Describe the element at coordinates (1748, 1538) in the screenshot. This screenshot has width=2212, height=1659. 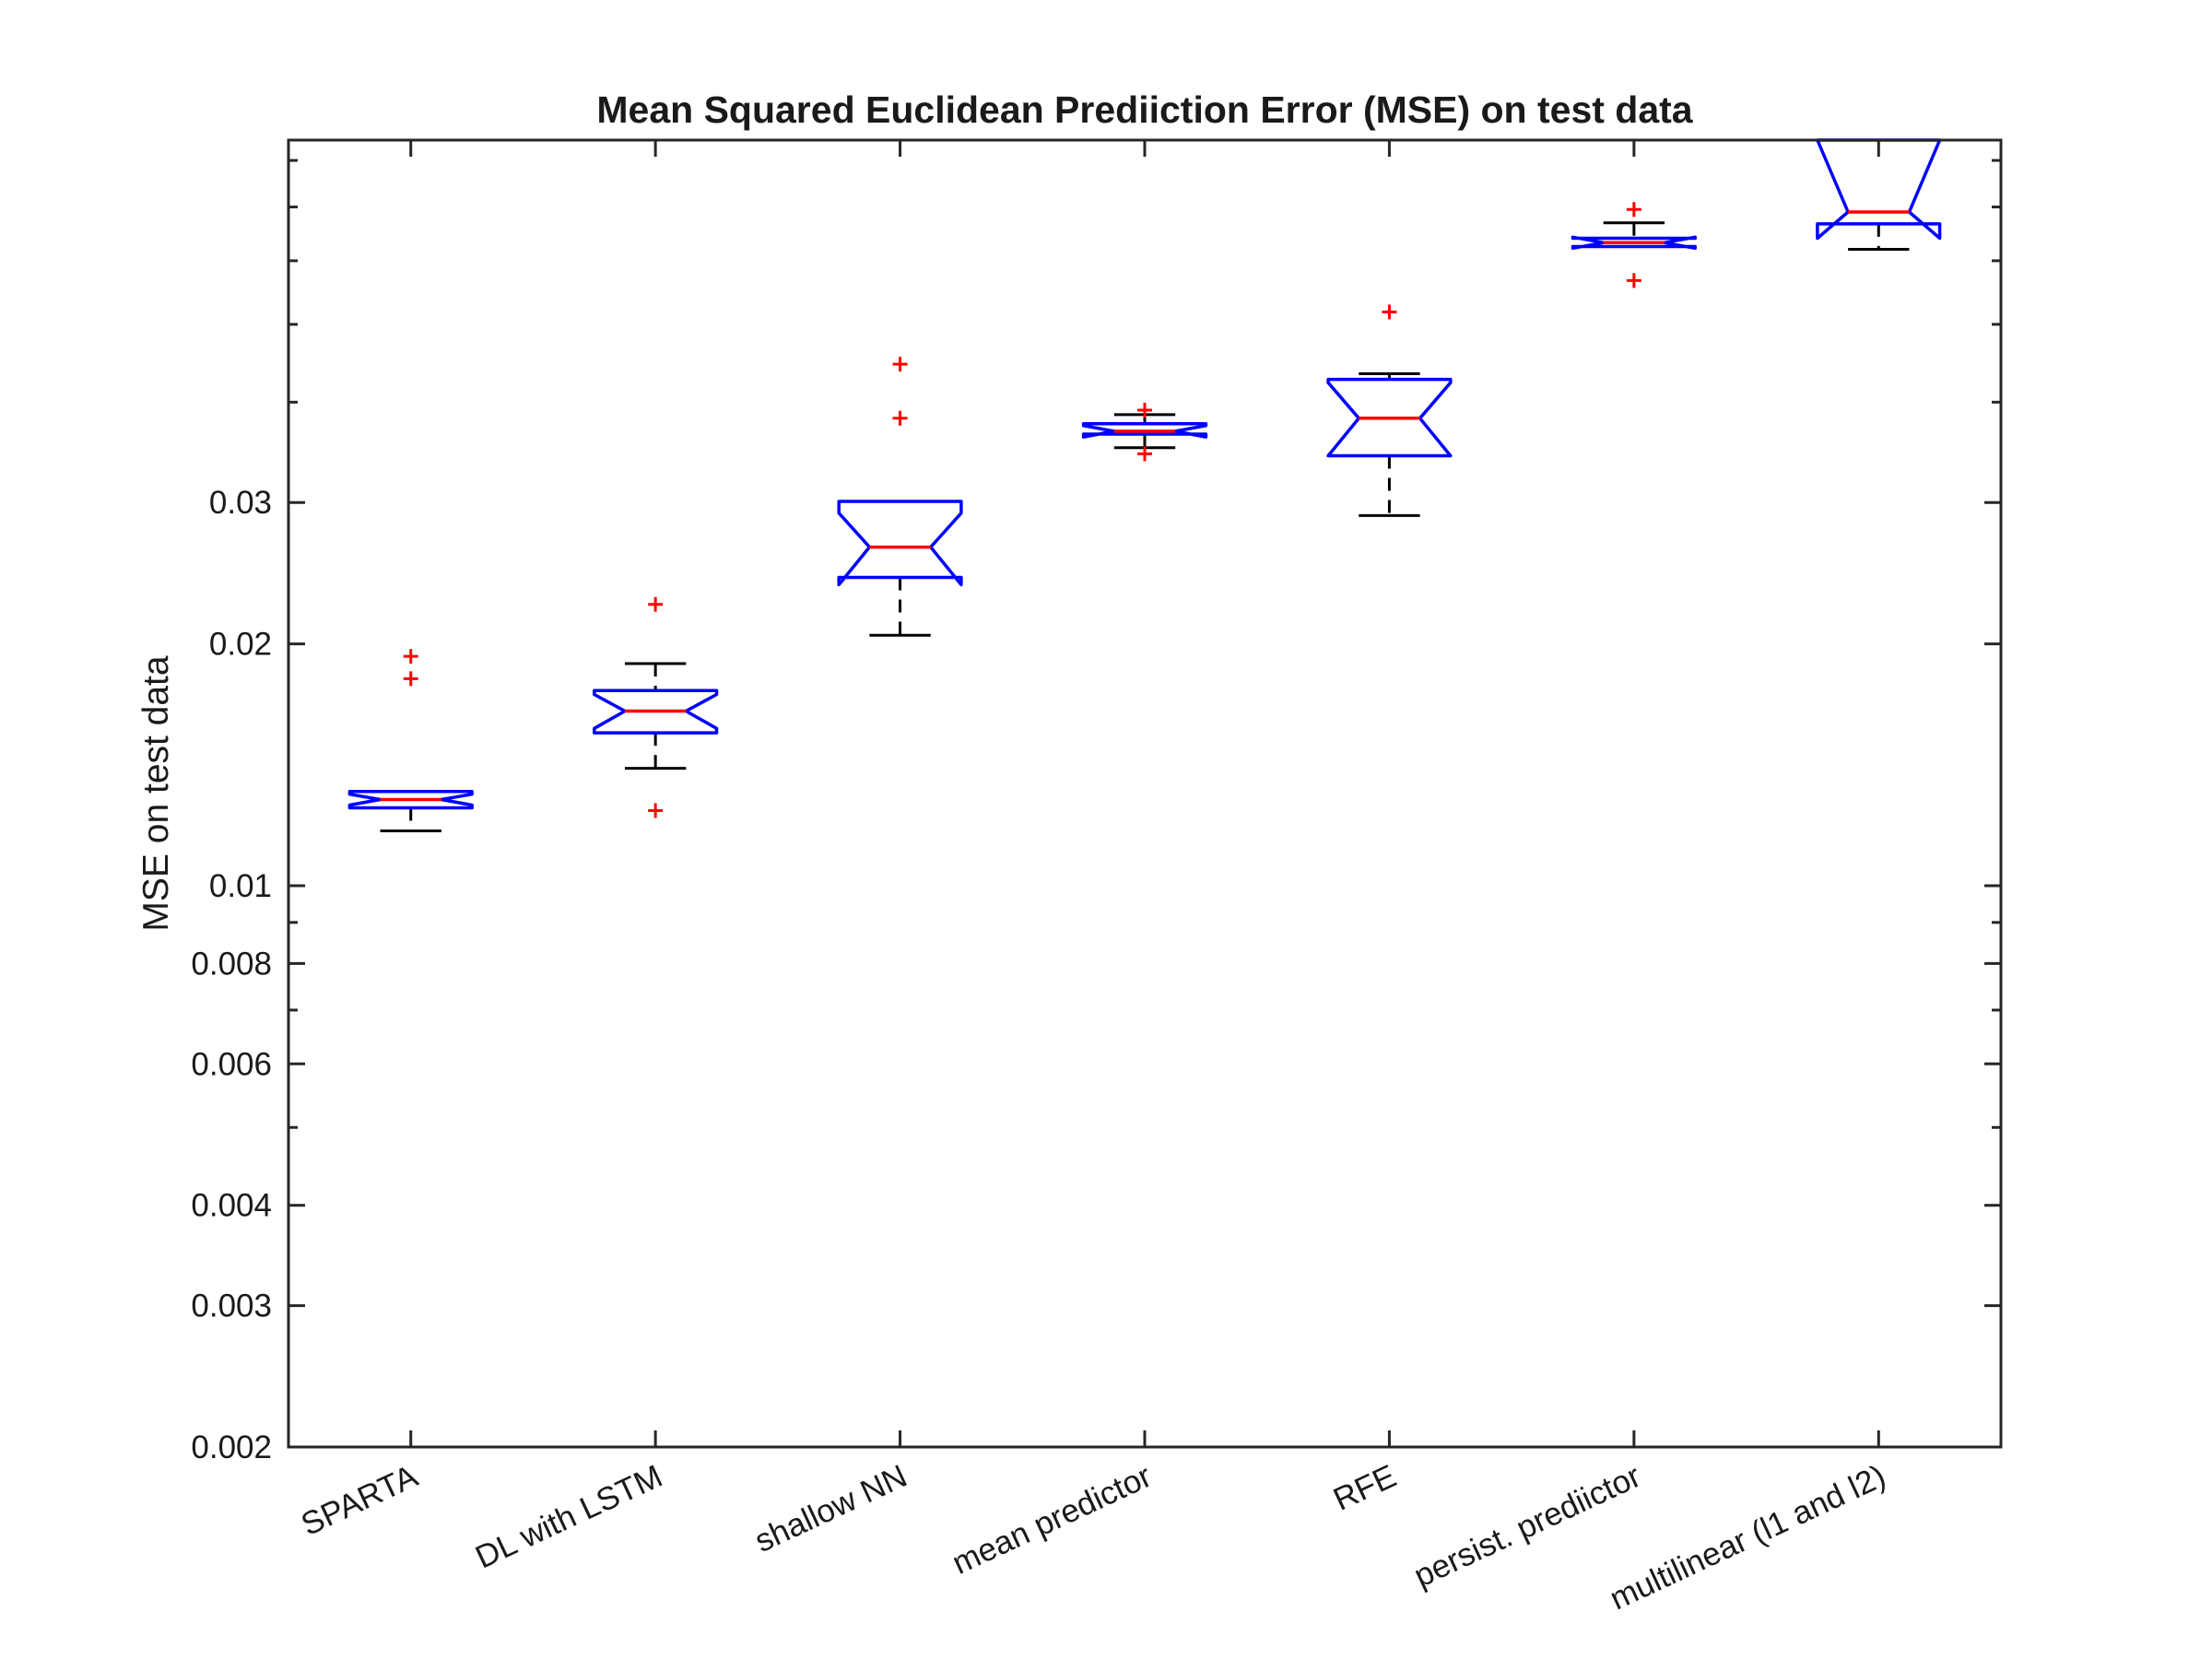
I see `x-tick-label: multilinear (l1 and l2)` at that location.